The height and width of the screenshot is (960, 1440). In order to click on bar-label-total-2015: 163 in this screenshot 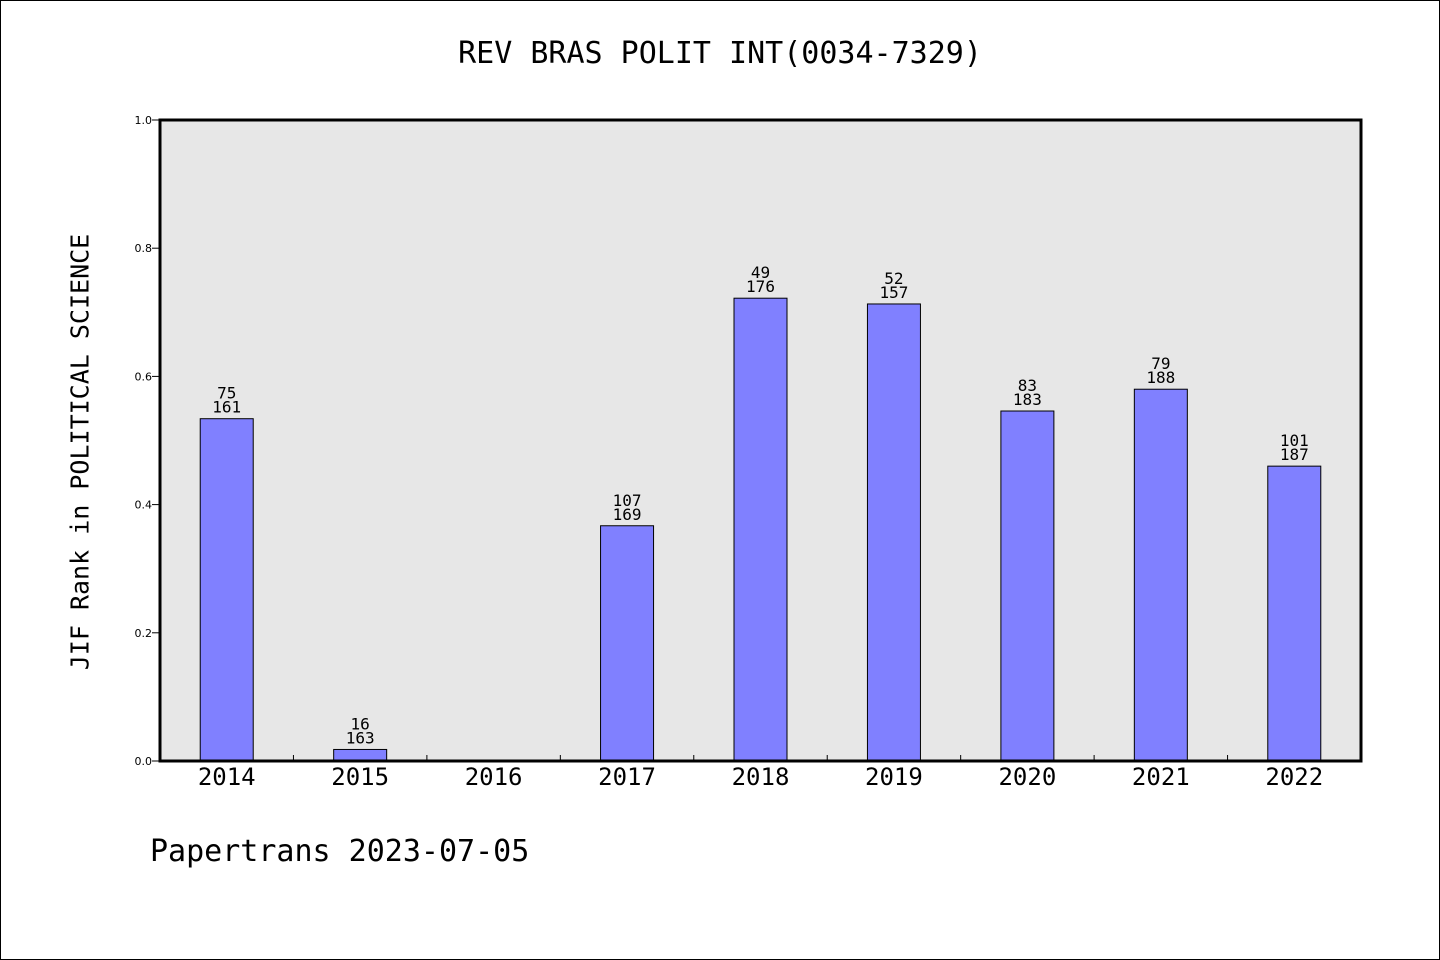, I will do `click(360, 737)`.